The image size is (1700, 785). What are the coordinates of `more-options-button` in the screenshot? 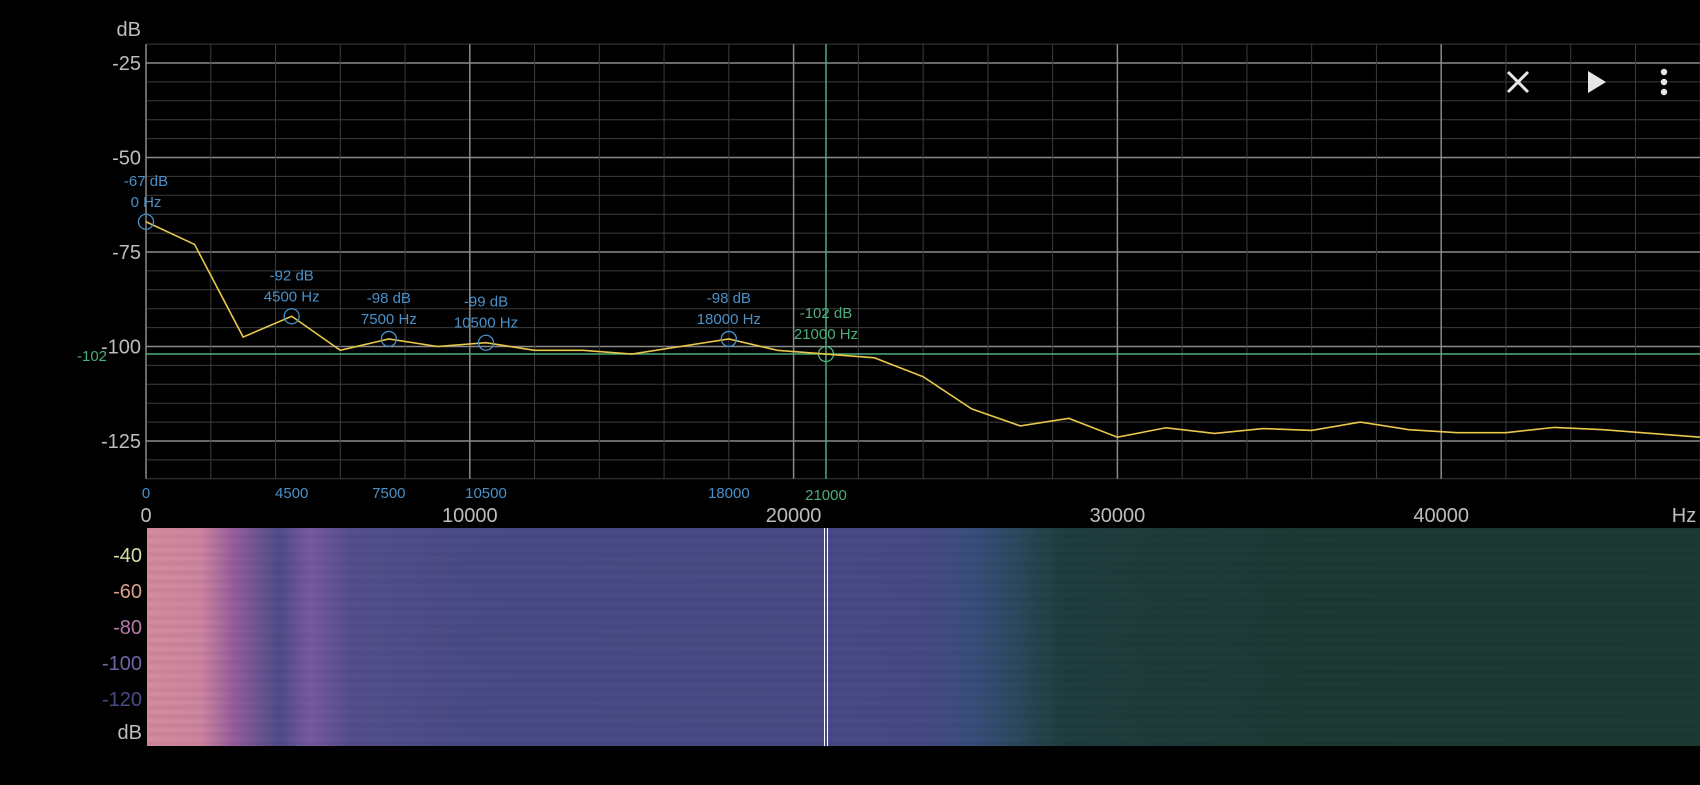 It's located at (1664, 82).